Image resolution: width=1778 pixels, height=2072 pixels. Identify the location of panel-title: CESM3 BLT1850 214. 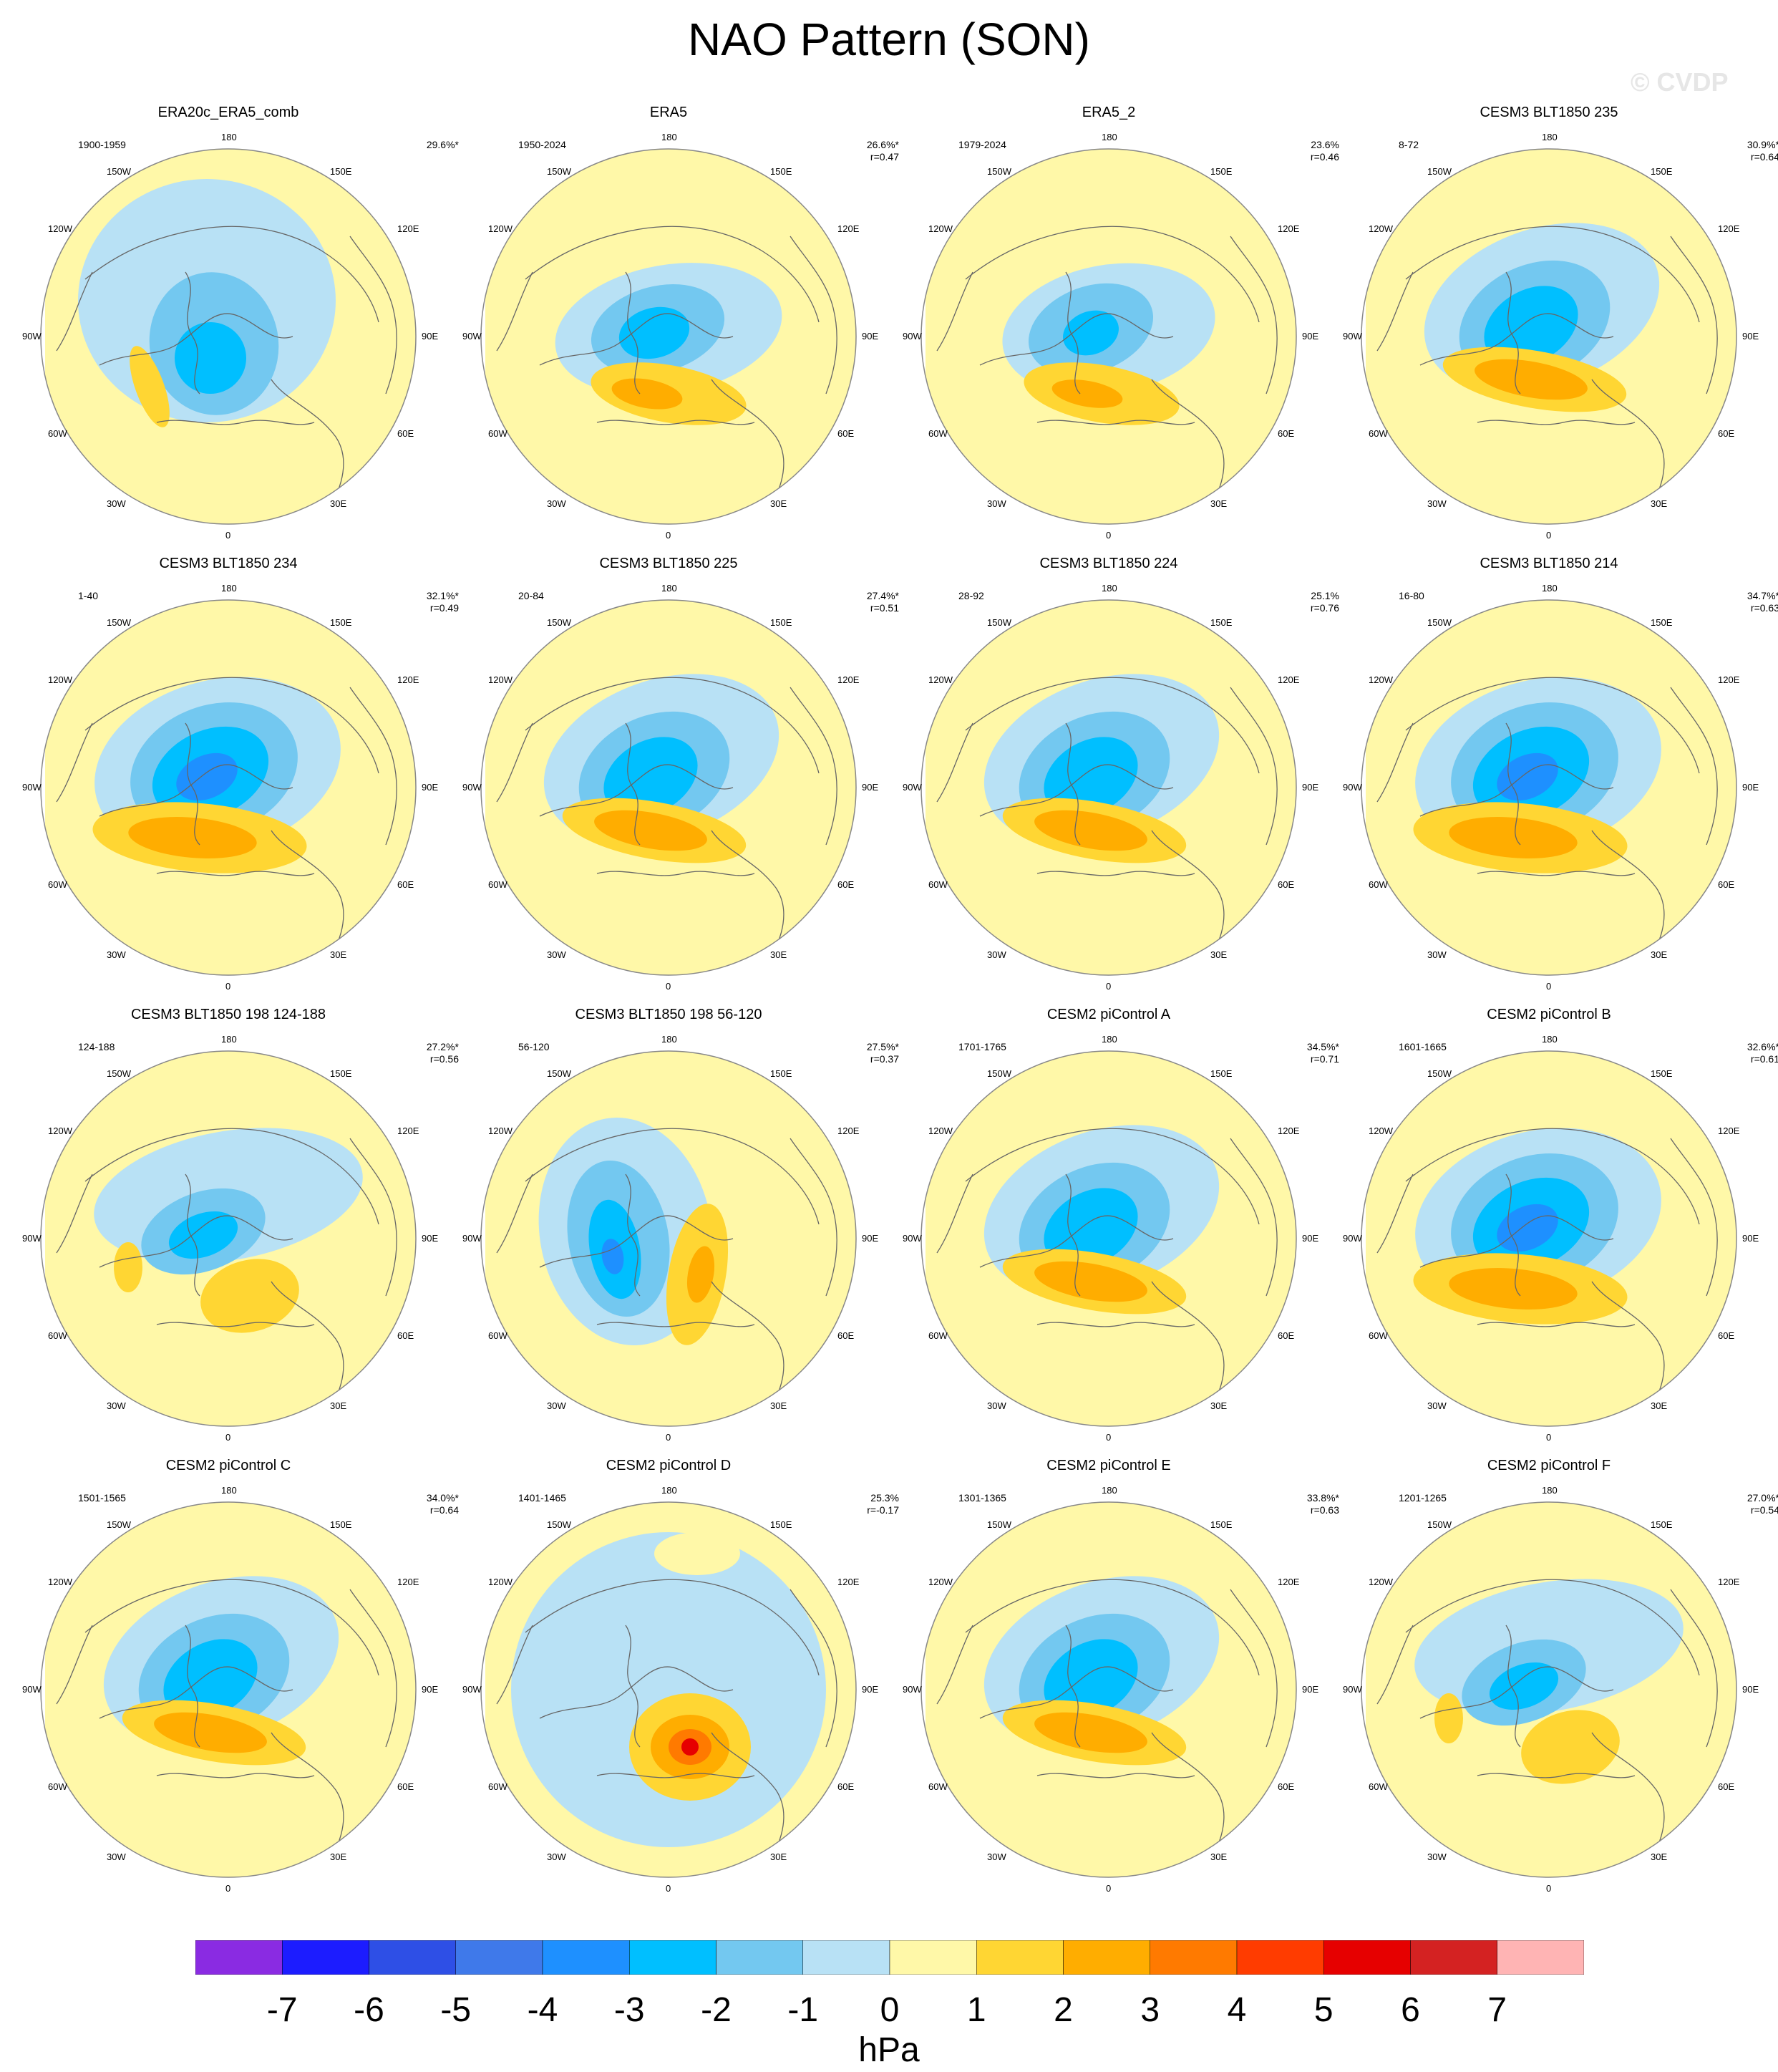
(1549, 563).